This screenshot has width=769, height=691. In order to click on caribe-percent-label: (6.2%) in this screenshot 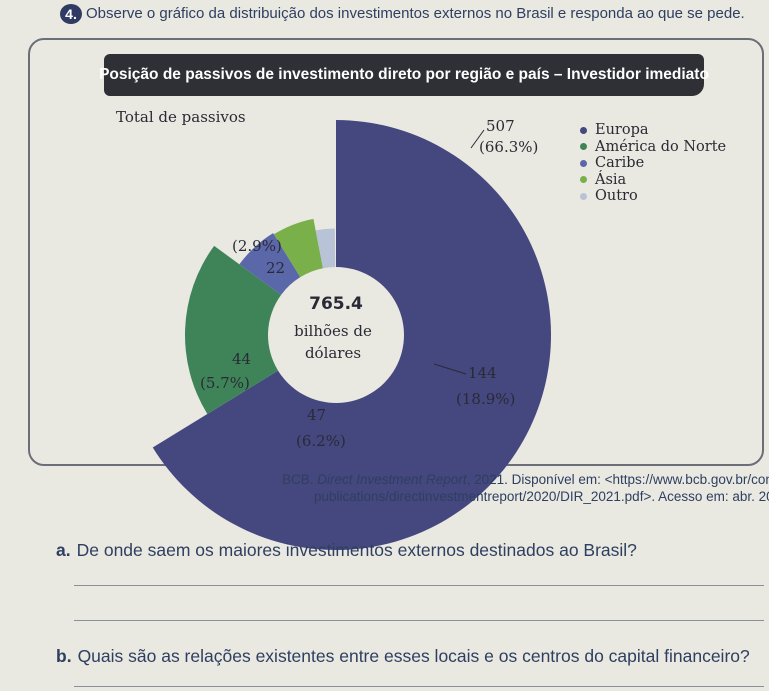, I will do `click(321, 441)`.